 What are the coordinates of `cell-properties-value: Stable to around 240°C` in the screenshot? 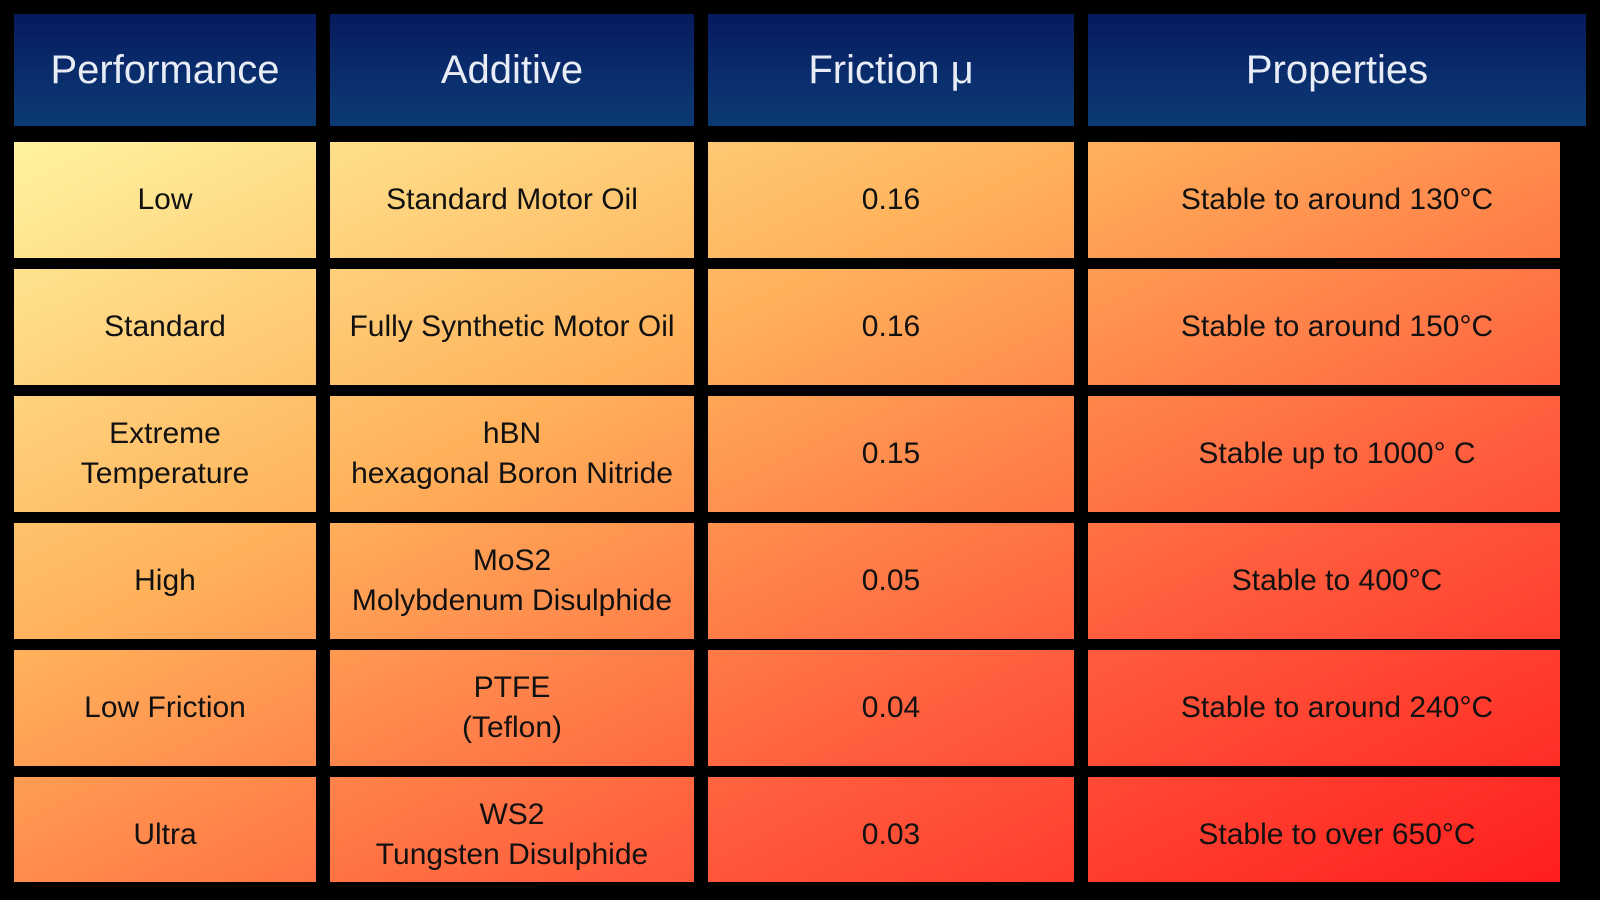 It's located at (1337, 707).